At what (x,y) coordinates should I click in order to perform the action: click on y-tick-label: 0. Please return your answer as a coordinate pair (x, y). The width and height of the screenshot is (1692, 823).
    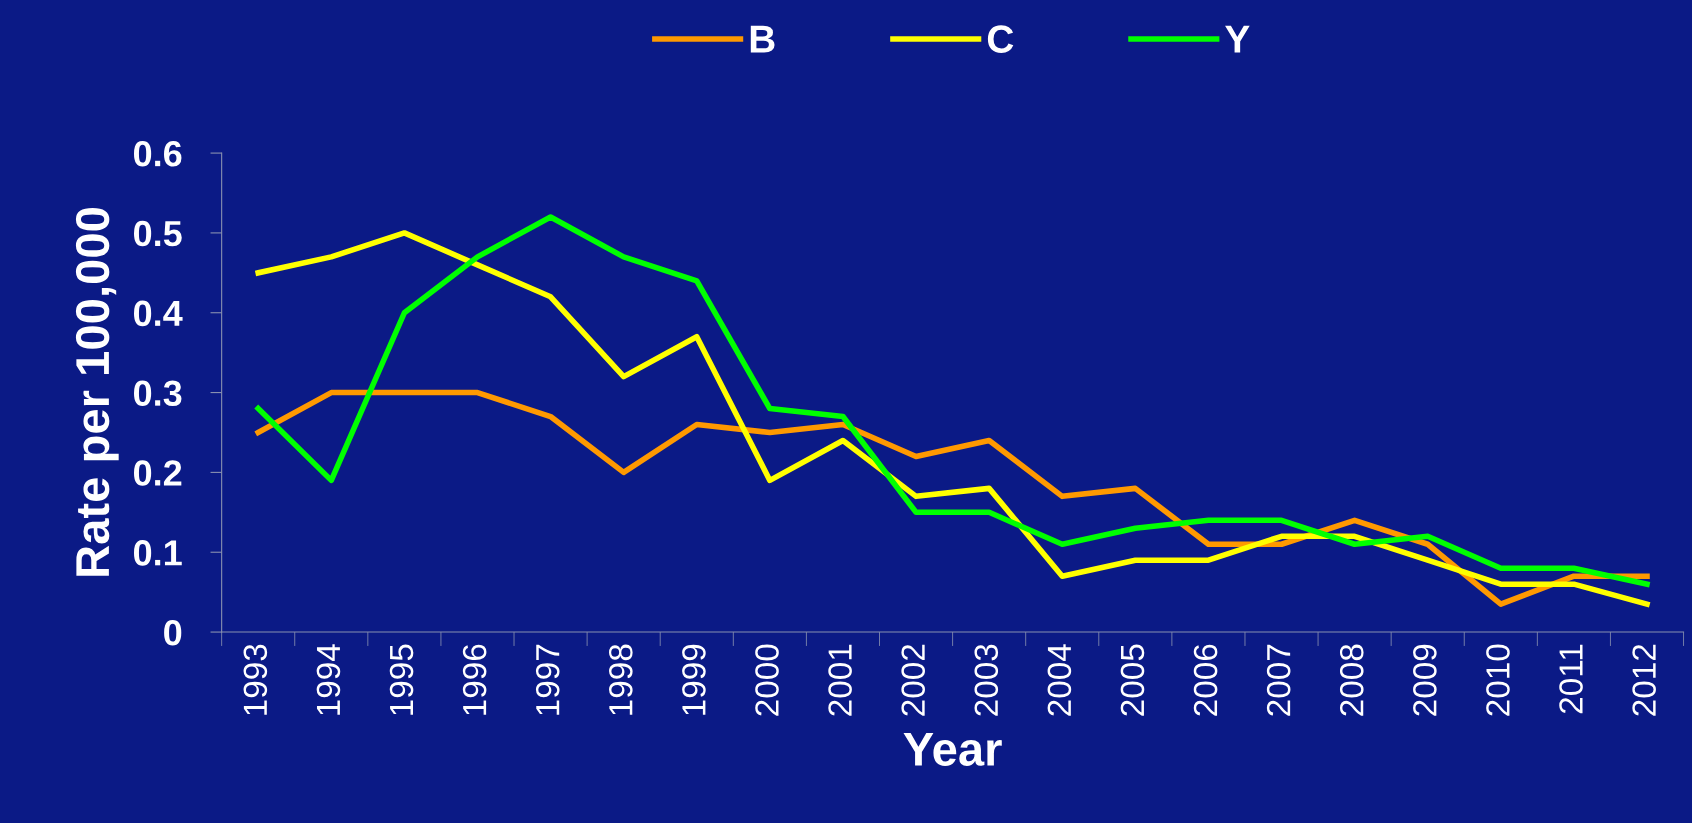
    Looking at the image, I should click on (173, 632).